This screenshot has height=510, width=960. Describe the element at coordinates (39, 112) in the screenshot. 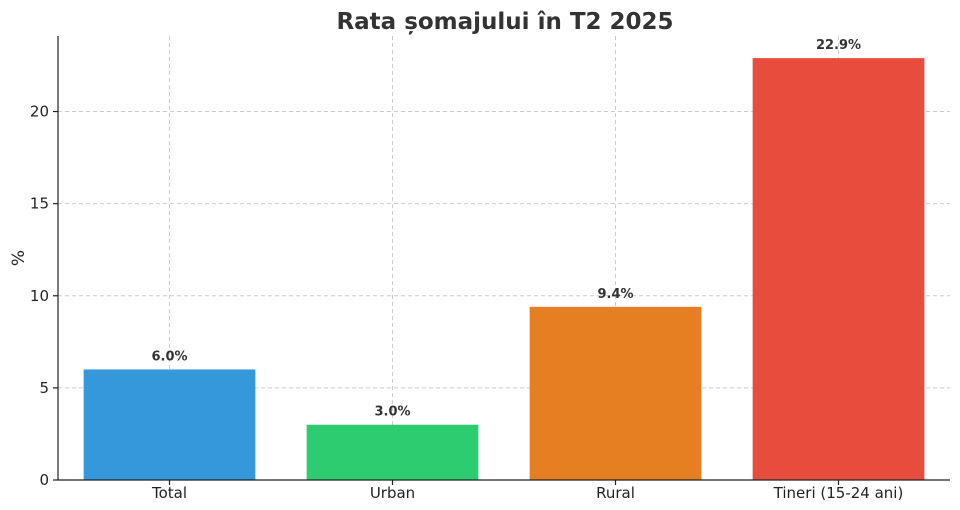

I see `y-tick-label: 20` at that location.